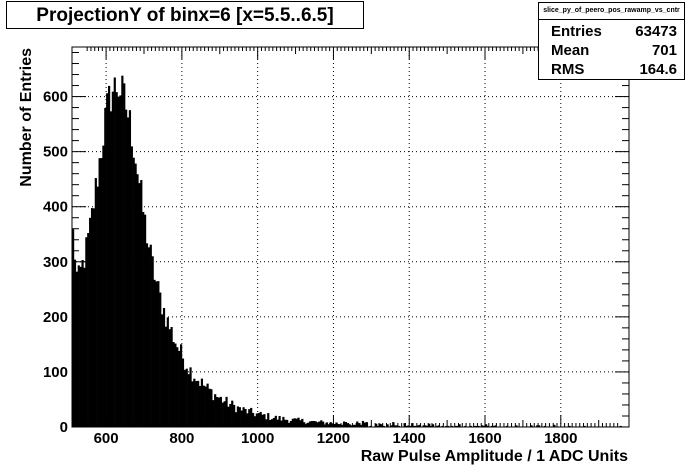 The width and height of the screenshot is (698, 474). Describe the element at coordinates (106, 438) in the screenshot. I see `x-tick-label: 600` at that location.